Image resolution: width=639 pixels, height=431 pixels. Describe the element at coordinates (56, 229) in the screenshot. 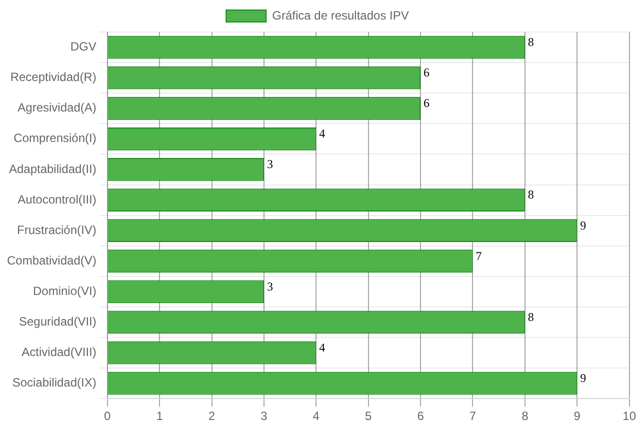

I see `y-tick-label: Frustración(IV)` at that location.